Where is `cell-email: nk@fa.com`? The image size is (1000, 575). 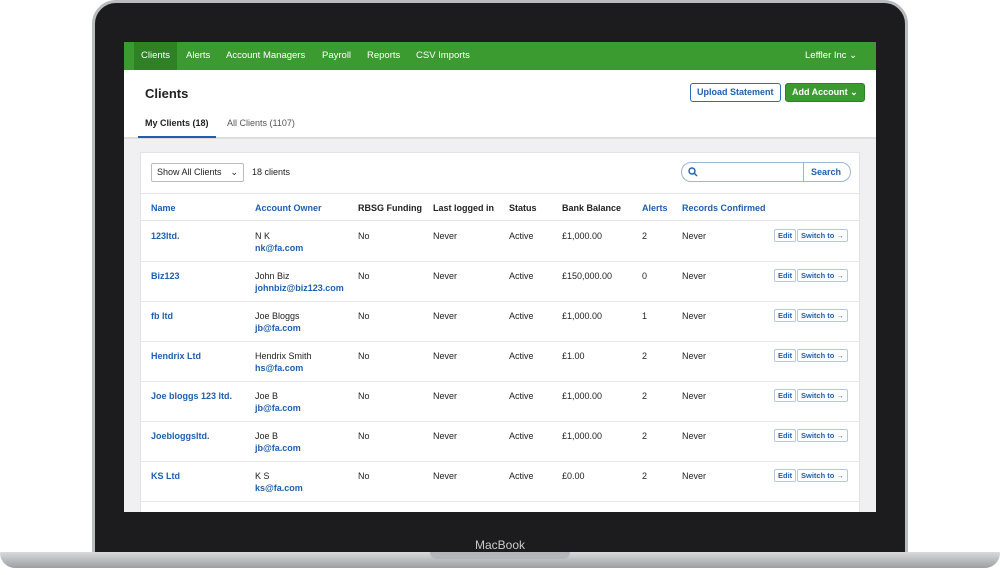
cell-email: nk@fa.com is located at coordinates (279, 248).